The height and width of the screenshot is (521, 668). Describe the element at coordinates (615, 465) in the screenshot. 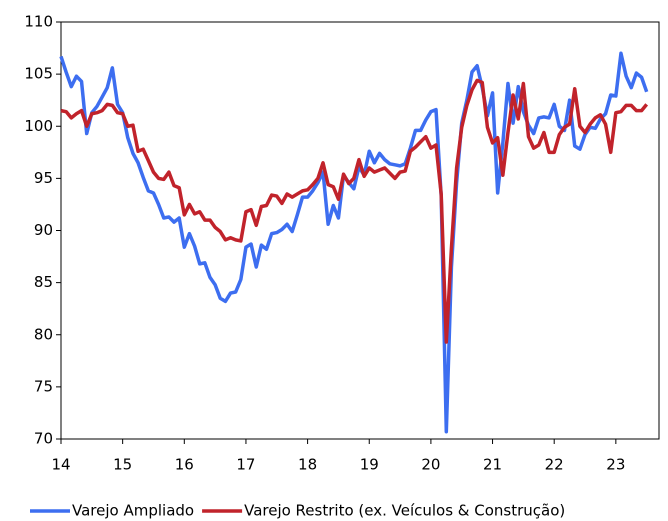

I see `x-tick-label: 23` at that location.